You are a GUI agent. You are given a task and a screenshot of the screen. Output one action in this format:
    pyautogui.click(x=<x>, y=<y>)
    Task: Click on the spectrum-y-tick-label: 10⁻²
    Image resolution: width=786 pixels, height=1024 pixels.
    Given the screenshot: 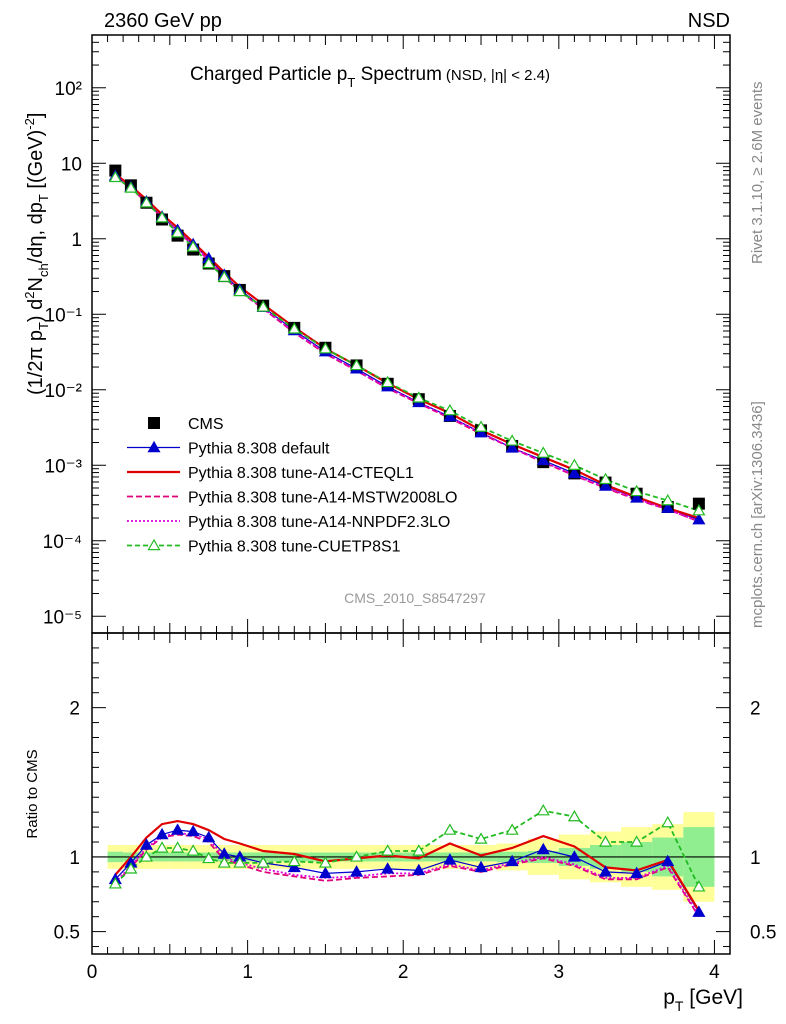 What is the action you would take?
    pyautogui.click(x=64, y=391)
    